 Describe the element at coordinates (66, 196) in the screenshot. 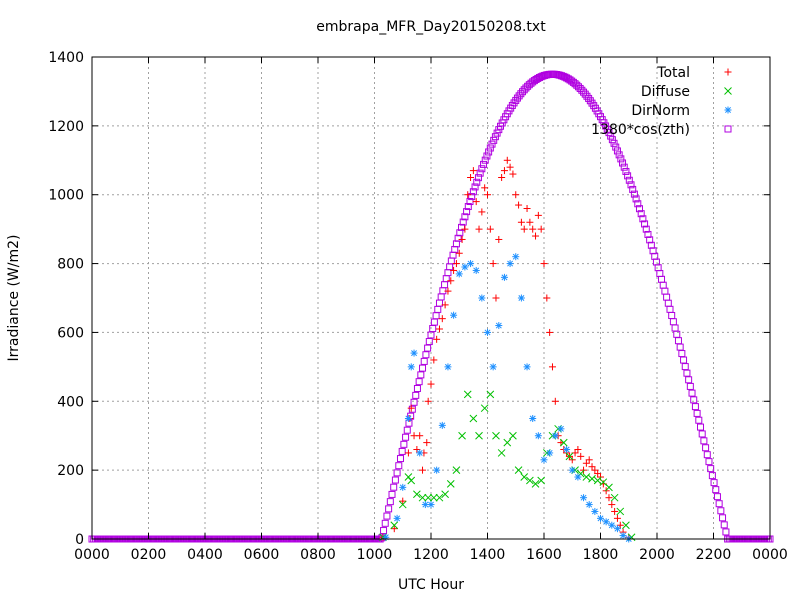

I see `y-tick-label: 1000` at that location.